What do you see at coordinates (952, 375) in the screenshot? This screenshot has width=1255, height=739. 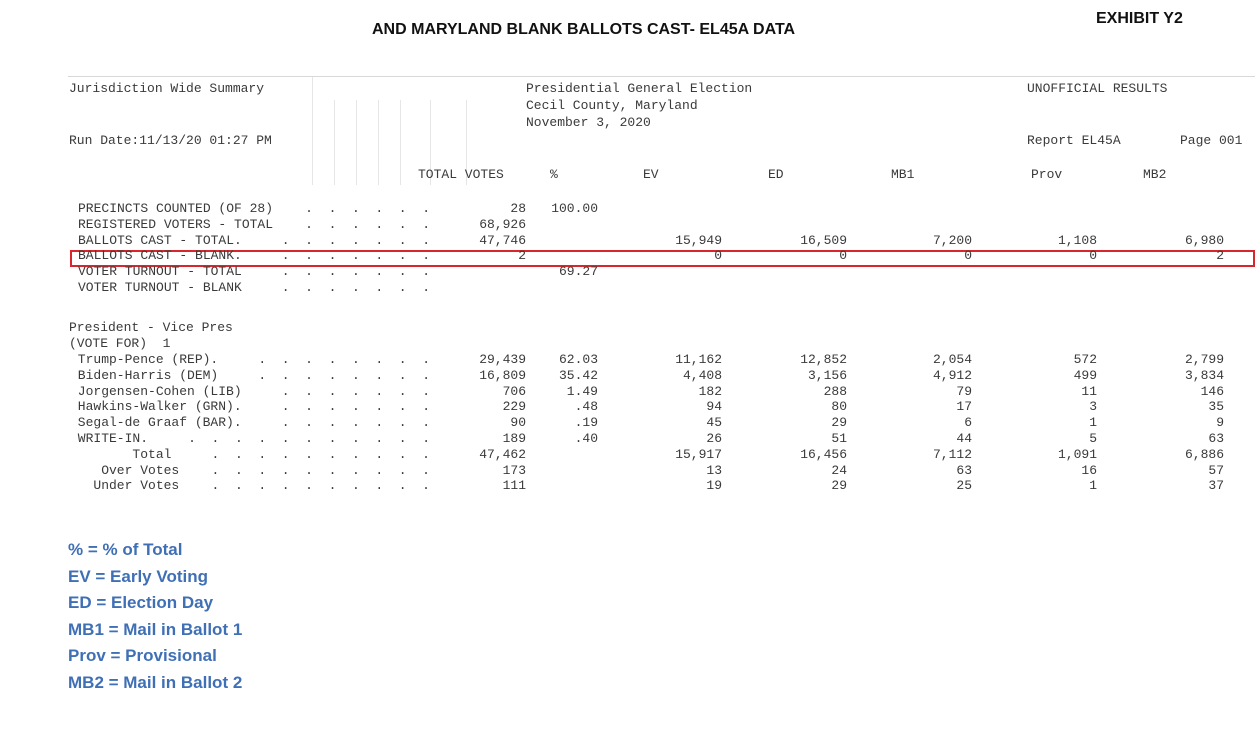 I see `cell-mb1: 4,912` at bounding box center [952, 375].